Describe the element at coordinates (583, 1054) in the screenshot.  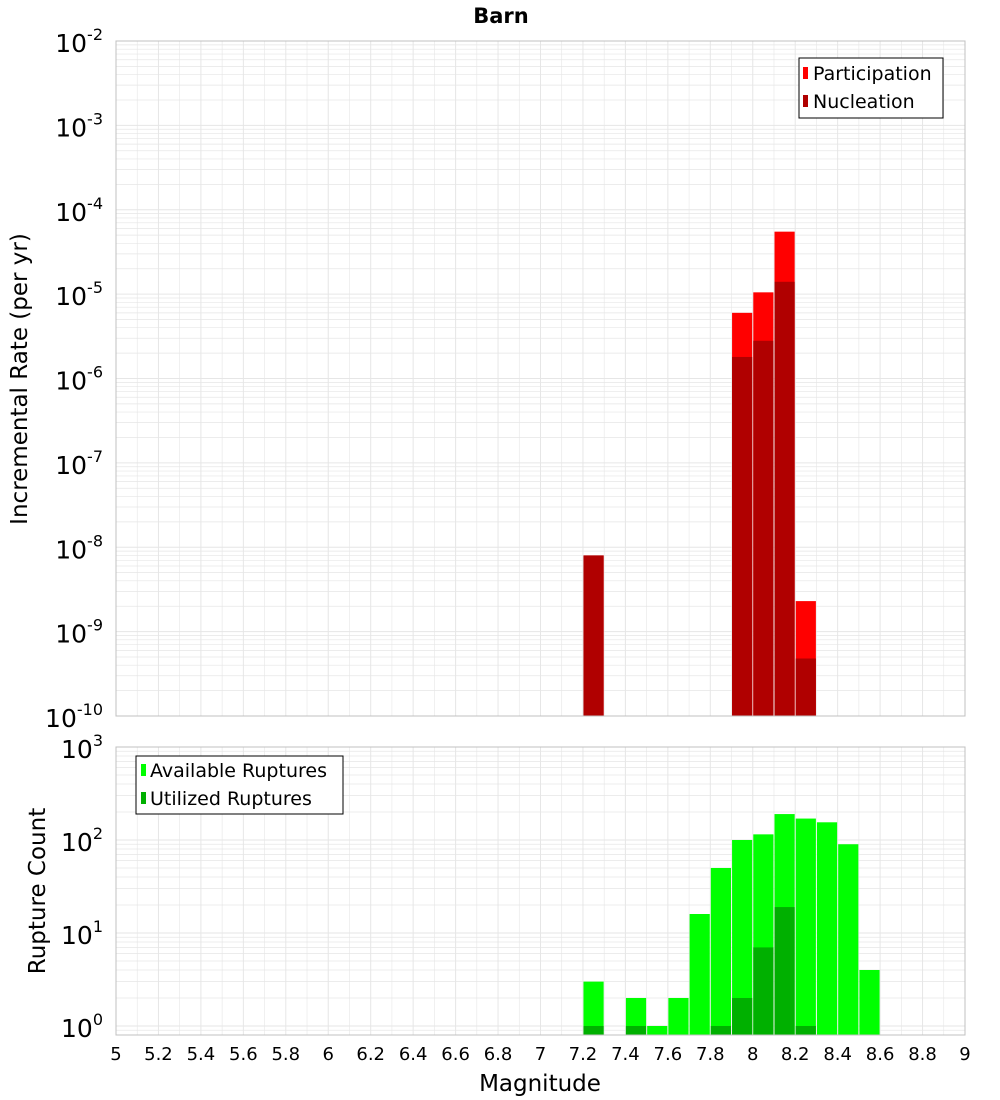
I see `x-tick-label: 7.2` at that location.